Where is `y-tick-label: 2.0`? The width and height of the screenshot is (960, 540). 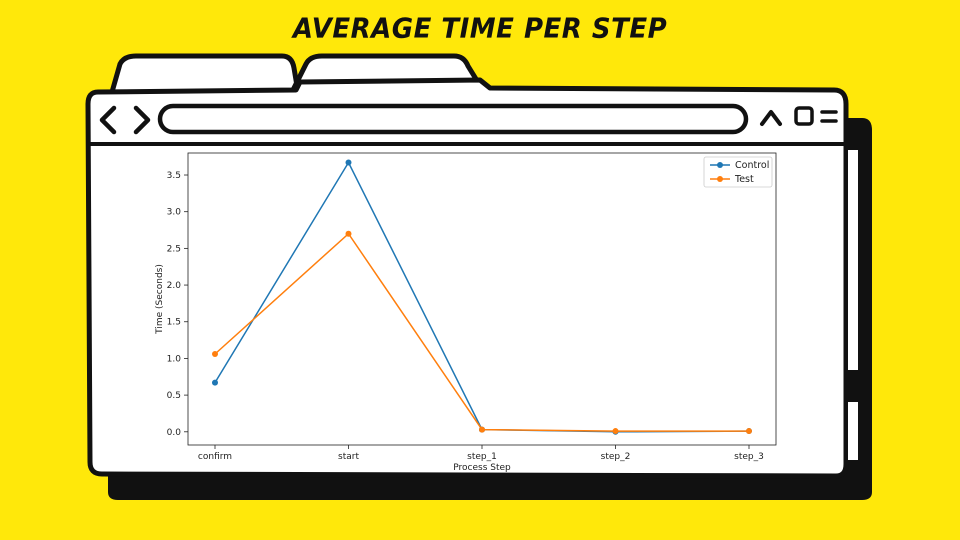
y-tick-label: 2.0 is located at coordinates (174, 286).